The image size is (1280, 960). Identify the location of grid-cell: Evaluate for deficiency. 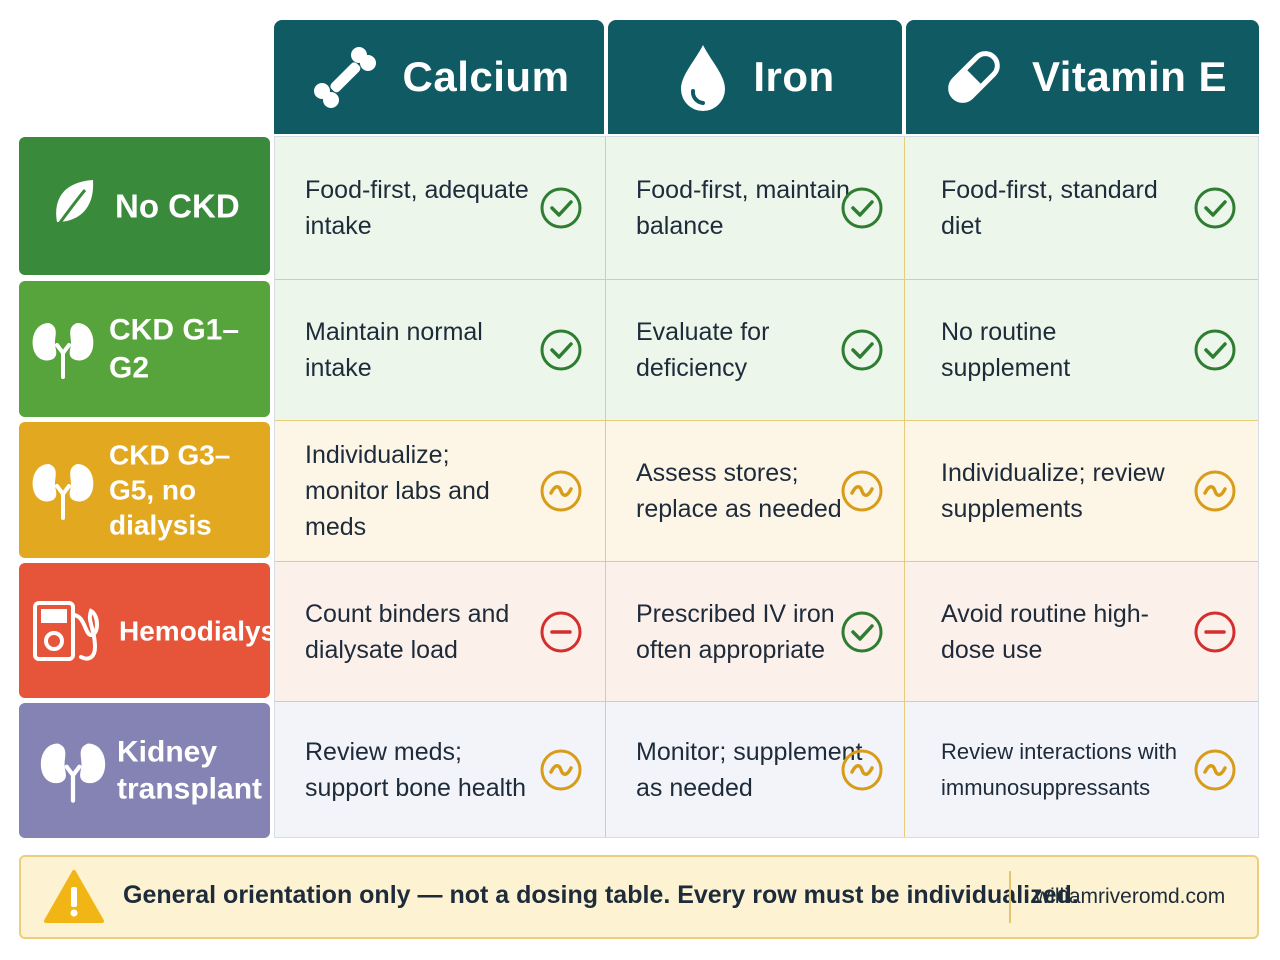
(755, 350).